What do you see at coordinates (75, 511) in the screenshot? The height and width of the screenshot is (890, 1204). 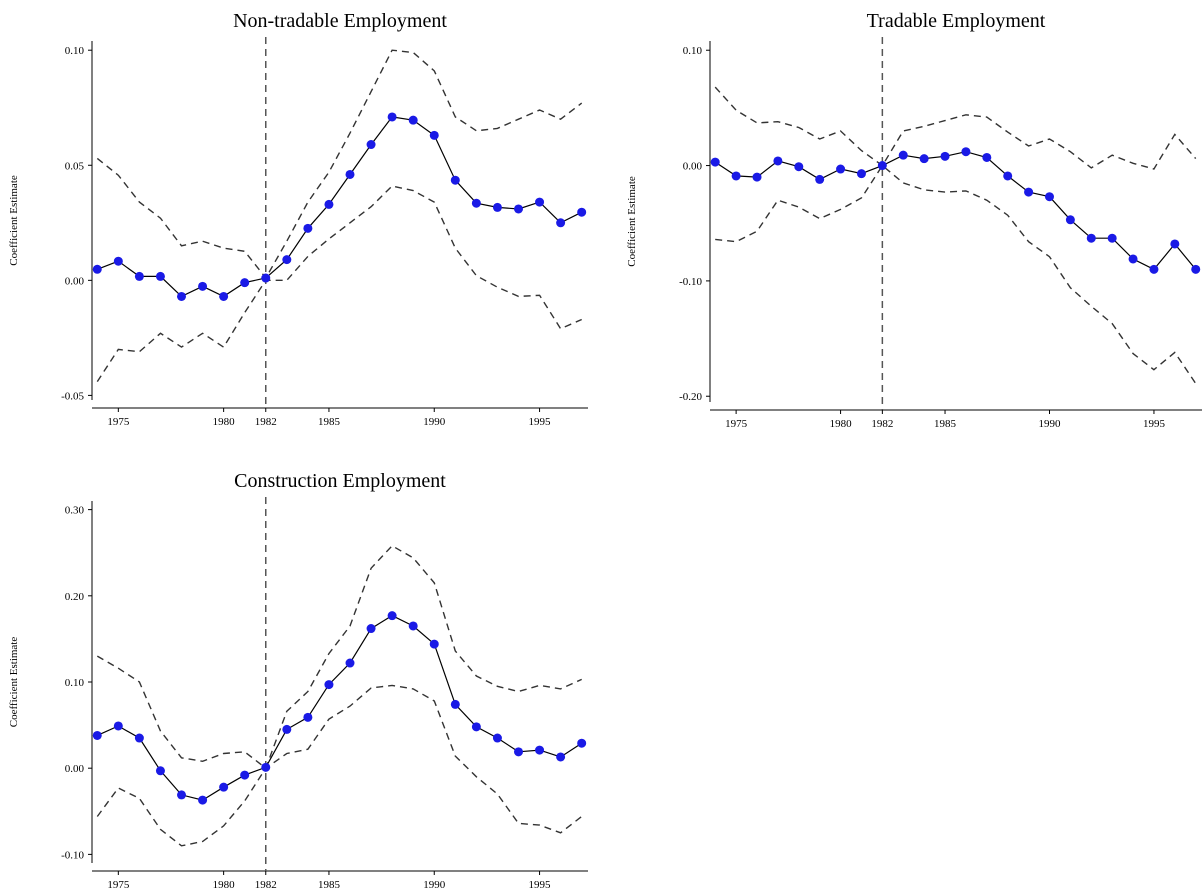 I see `y-tick-label: 0.30` at bounding box center [75, 511].